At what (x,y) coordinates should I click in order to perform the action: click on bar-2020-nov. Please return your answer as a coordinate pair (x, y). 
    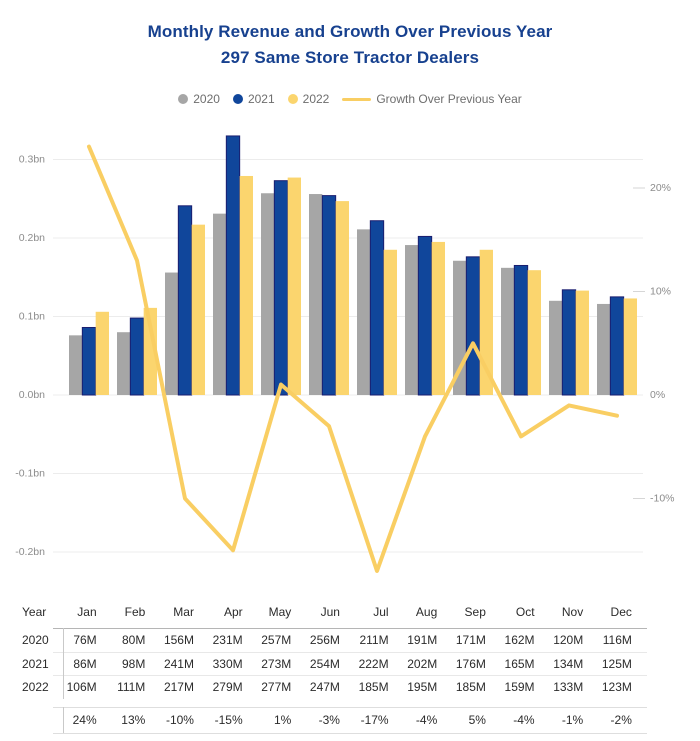
    Looking at the image, I should click on (556, 347).